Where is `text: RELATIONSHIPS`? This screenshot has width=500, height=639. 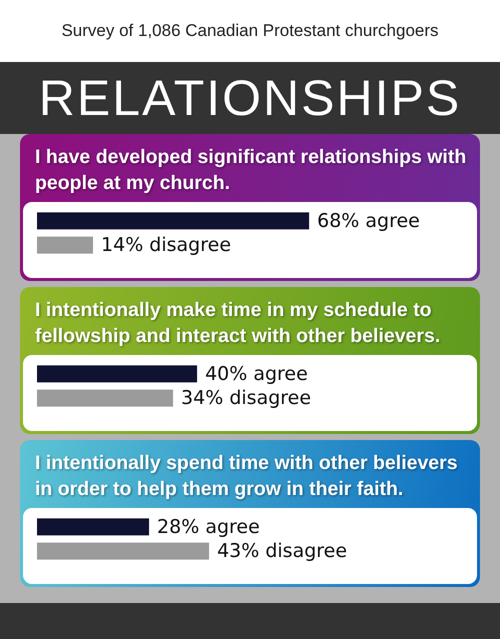
text: RELATIONSHIPS is located at coordinates (250, 98).